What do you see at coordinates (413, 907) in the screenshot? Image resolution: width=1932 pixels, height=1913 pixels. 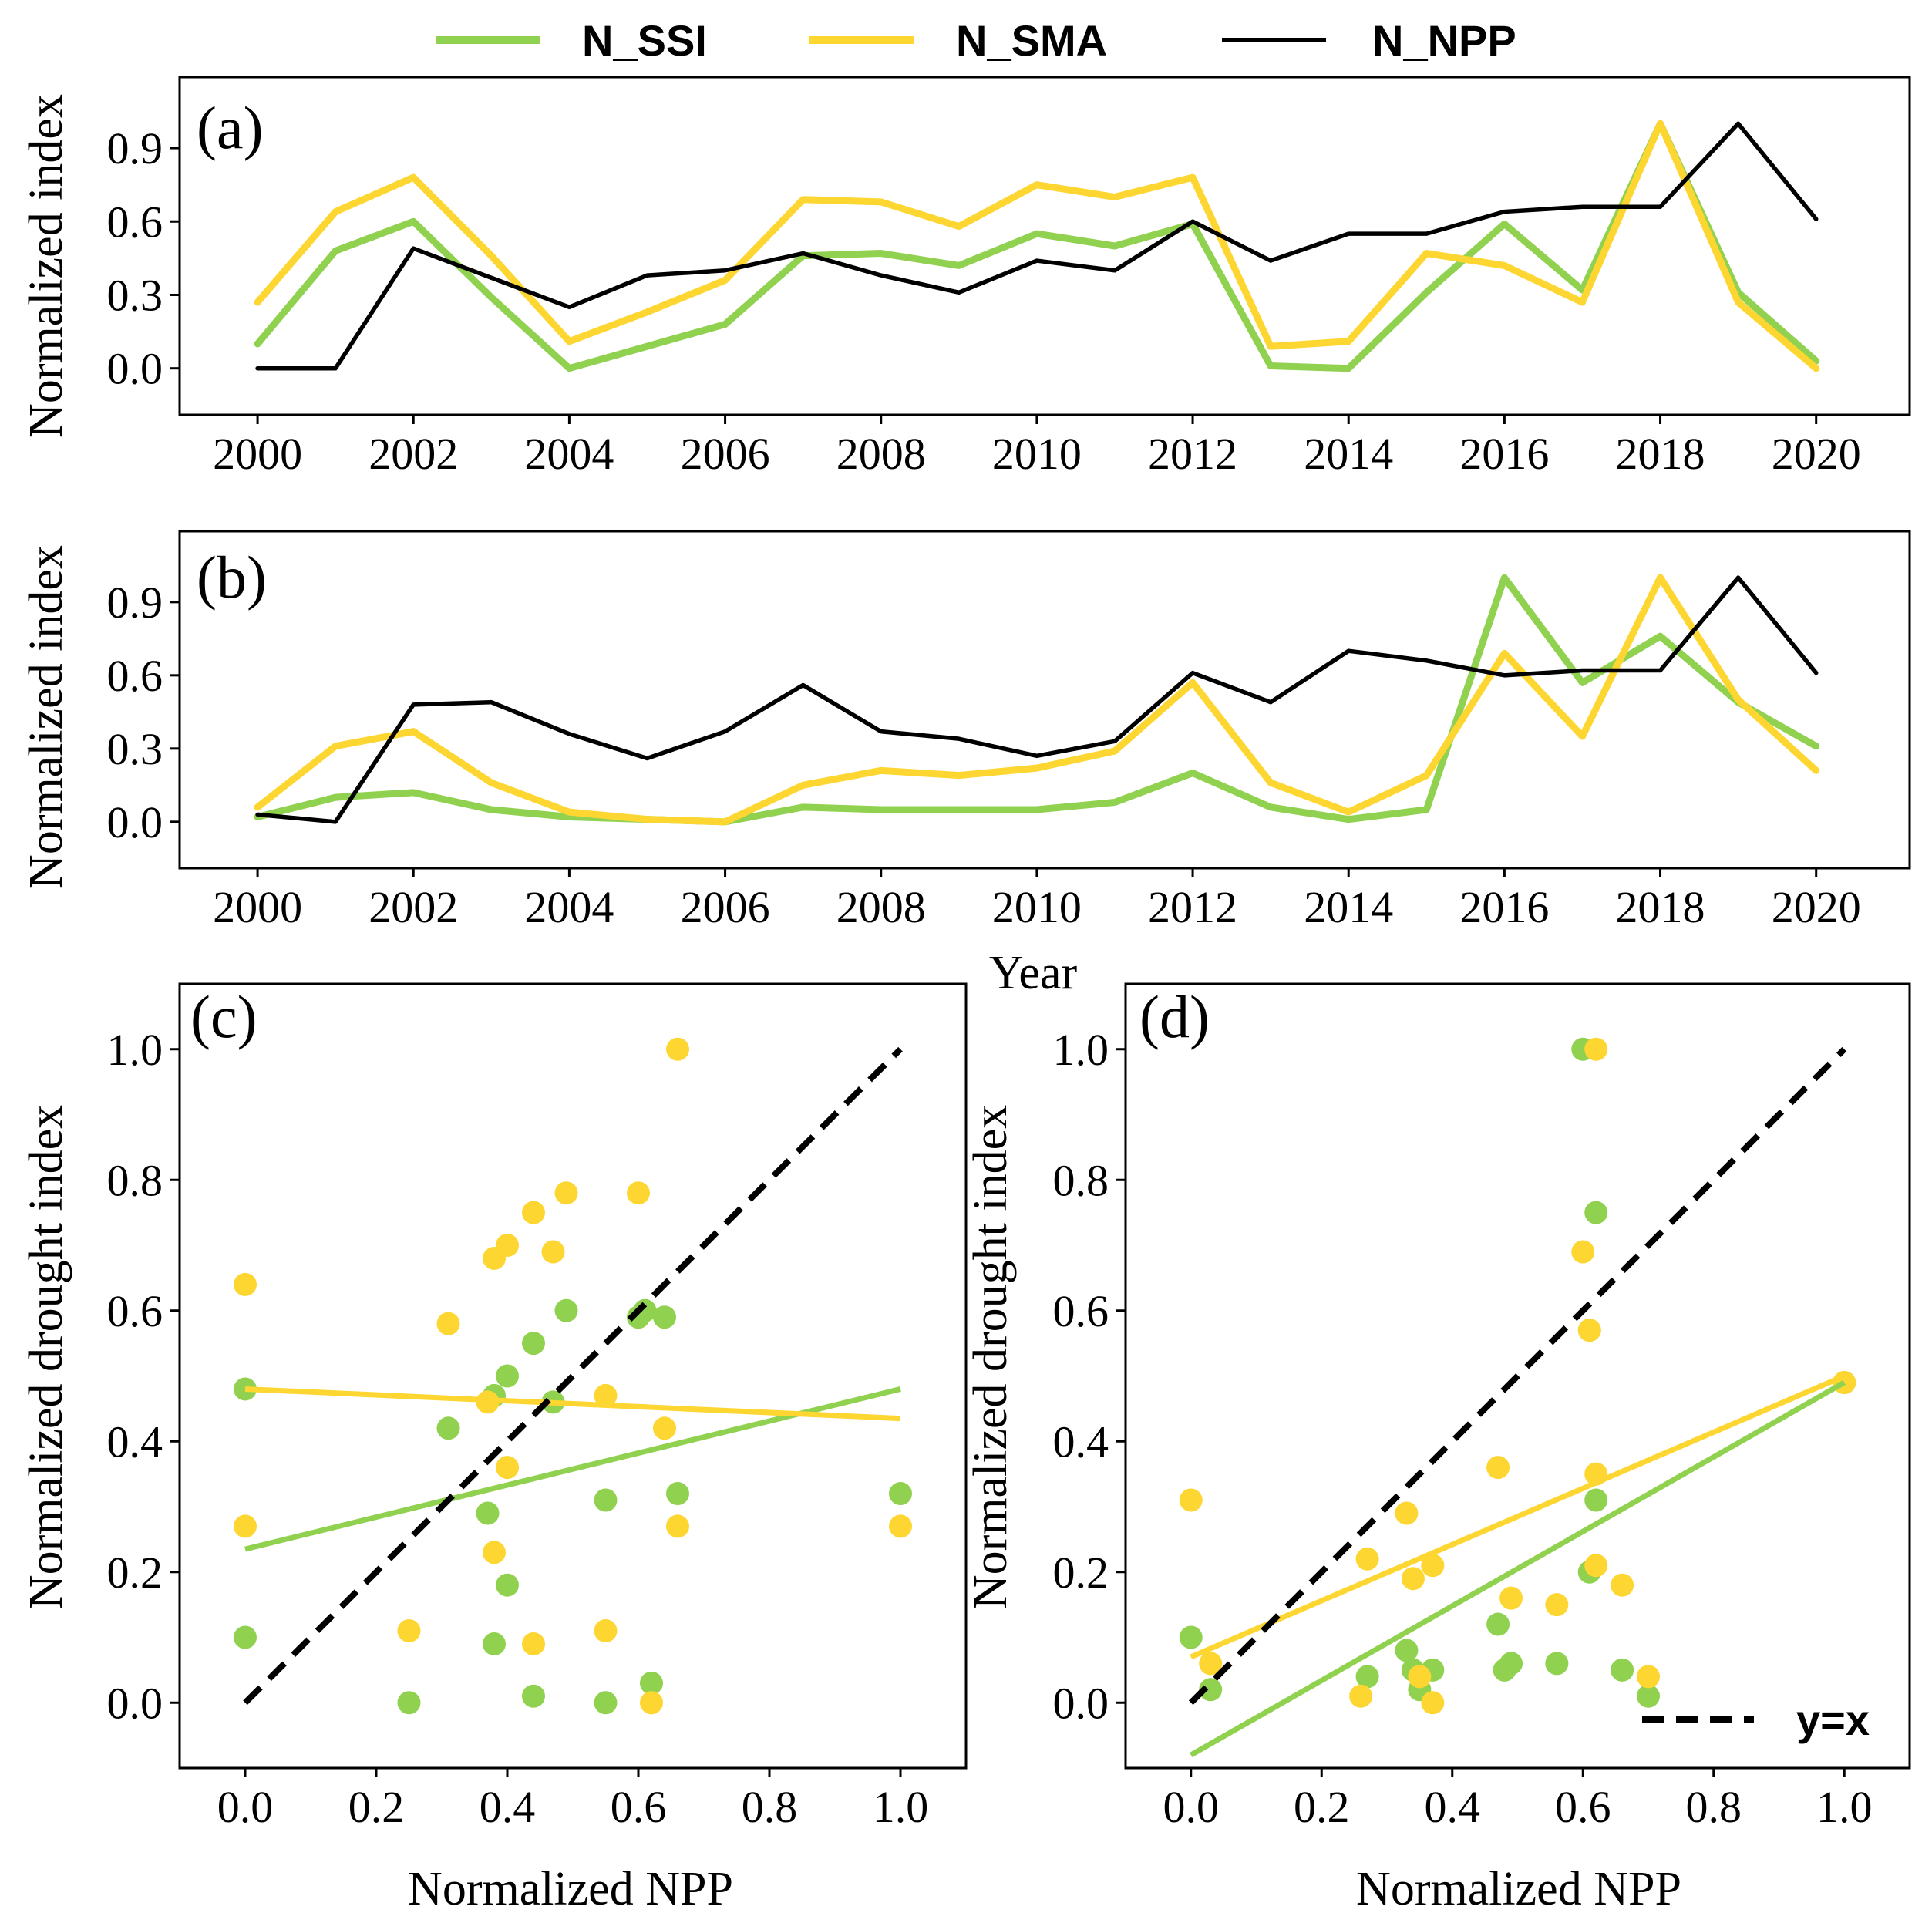 I see `panel-b-xtick-label: 2002` at bounding box center [413, 907].